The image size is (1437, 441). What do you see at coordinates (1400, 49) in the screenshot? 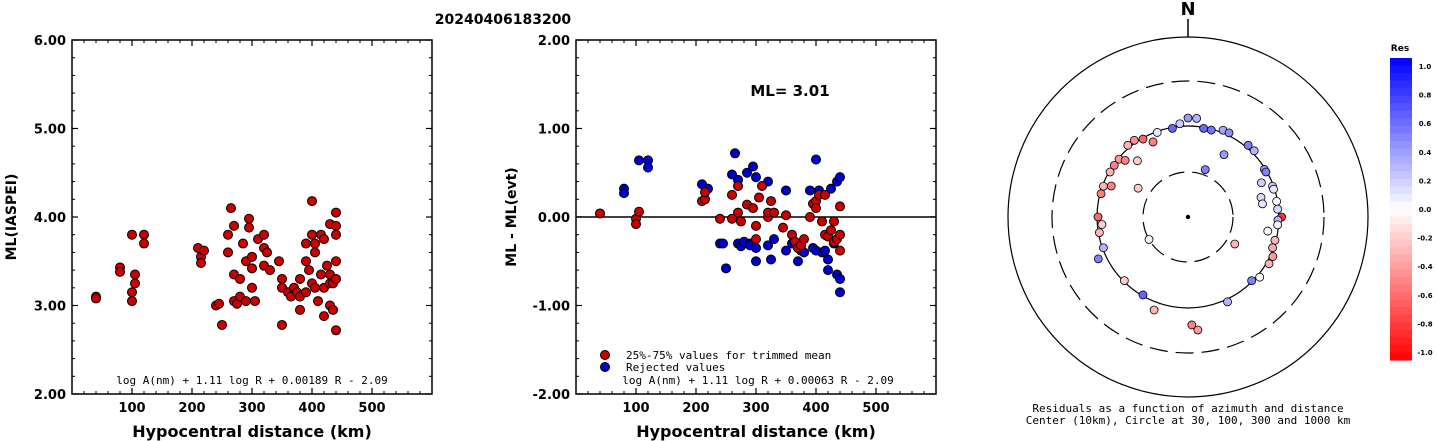
I see `colorbar-title: Res` at bounding box center [1400, 49].